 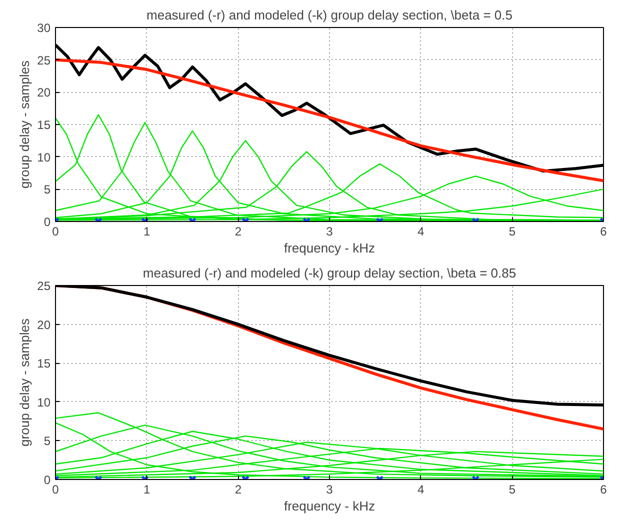 I want to click on chart-title: measured (-r) and modeled (-k) group delay section, \beta = 0.5, so click(x=329, y=15).